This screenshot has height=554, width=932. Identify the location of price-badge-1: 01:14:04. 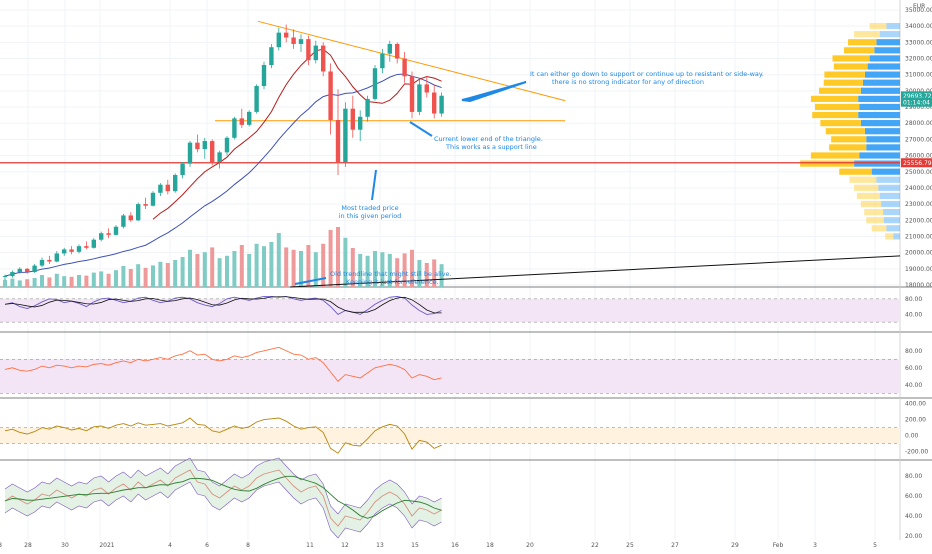
(916, 102).